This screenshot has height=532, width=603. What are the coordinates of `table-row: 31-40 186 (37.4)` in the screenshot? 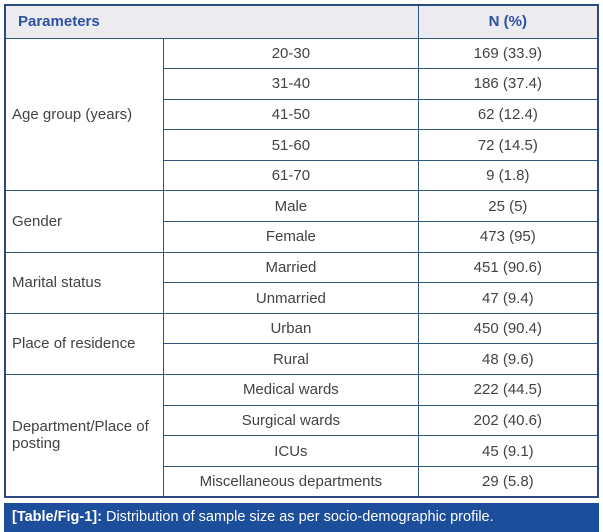 It's located at (302, 84).